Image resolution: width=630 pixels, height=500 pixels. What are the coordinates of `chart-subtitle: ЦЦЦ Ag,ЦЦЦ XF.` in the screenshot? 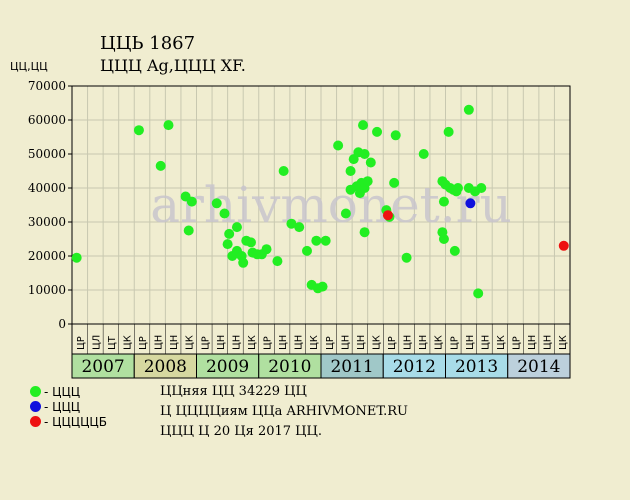 It's located at (173, 65).